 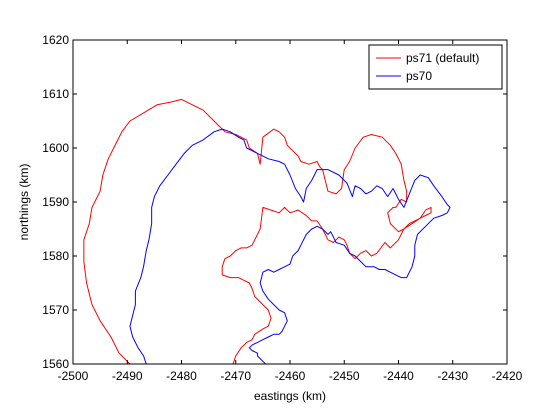 I want to click on y-tick-label: 1610, so click(x=55, y=94).